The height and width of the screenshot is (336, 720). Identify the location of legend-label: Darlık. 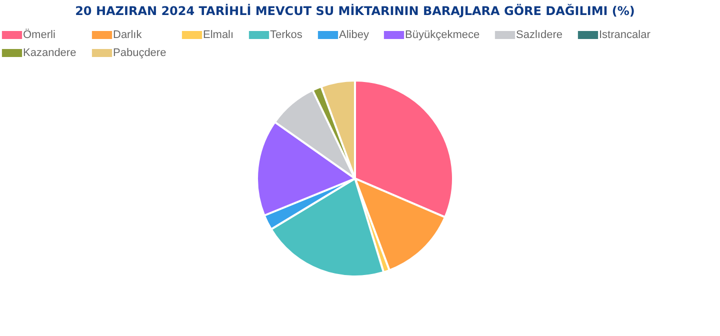
(127, 35).